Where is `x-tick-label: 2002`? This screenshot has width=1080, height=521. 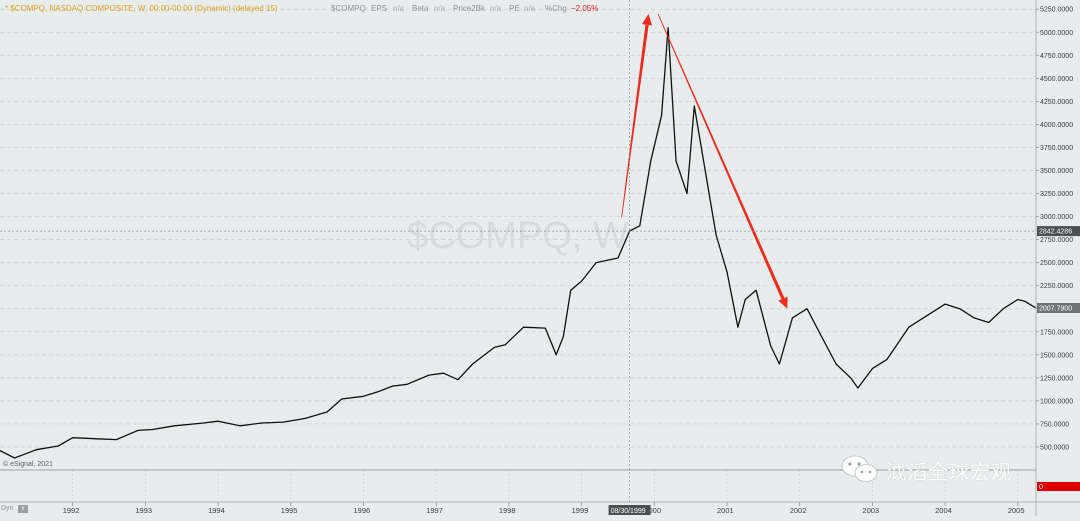 x-tick-label: 2002 is located at coordinates (798, 510).